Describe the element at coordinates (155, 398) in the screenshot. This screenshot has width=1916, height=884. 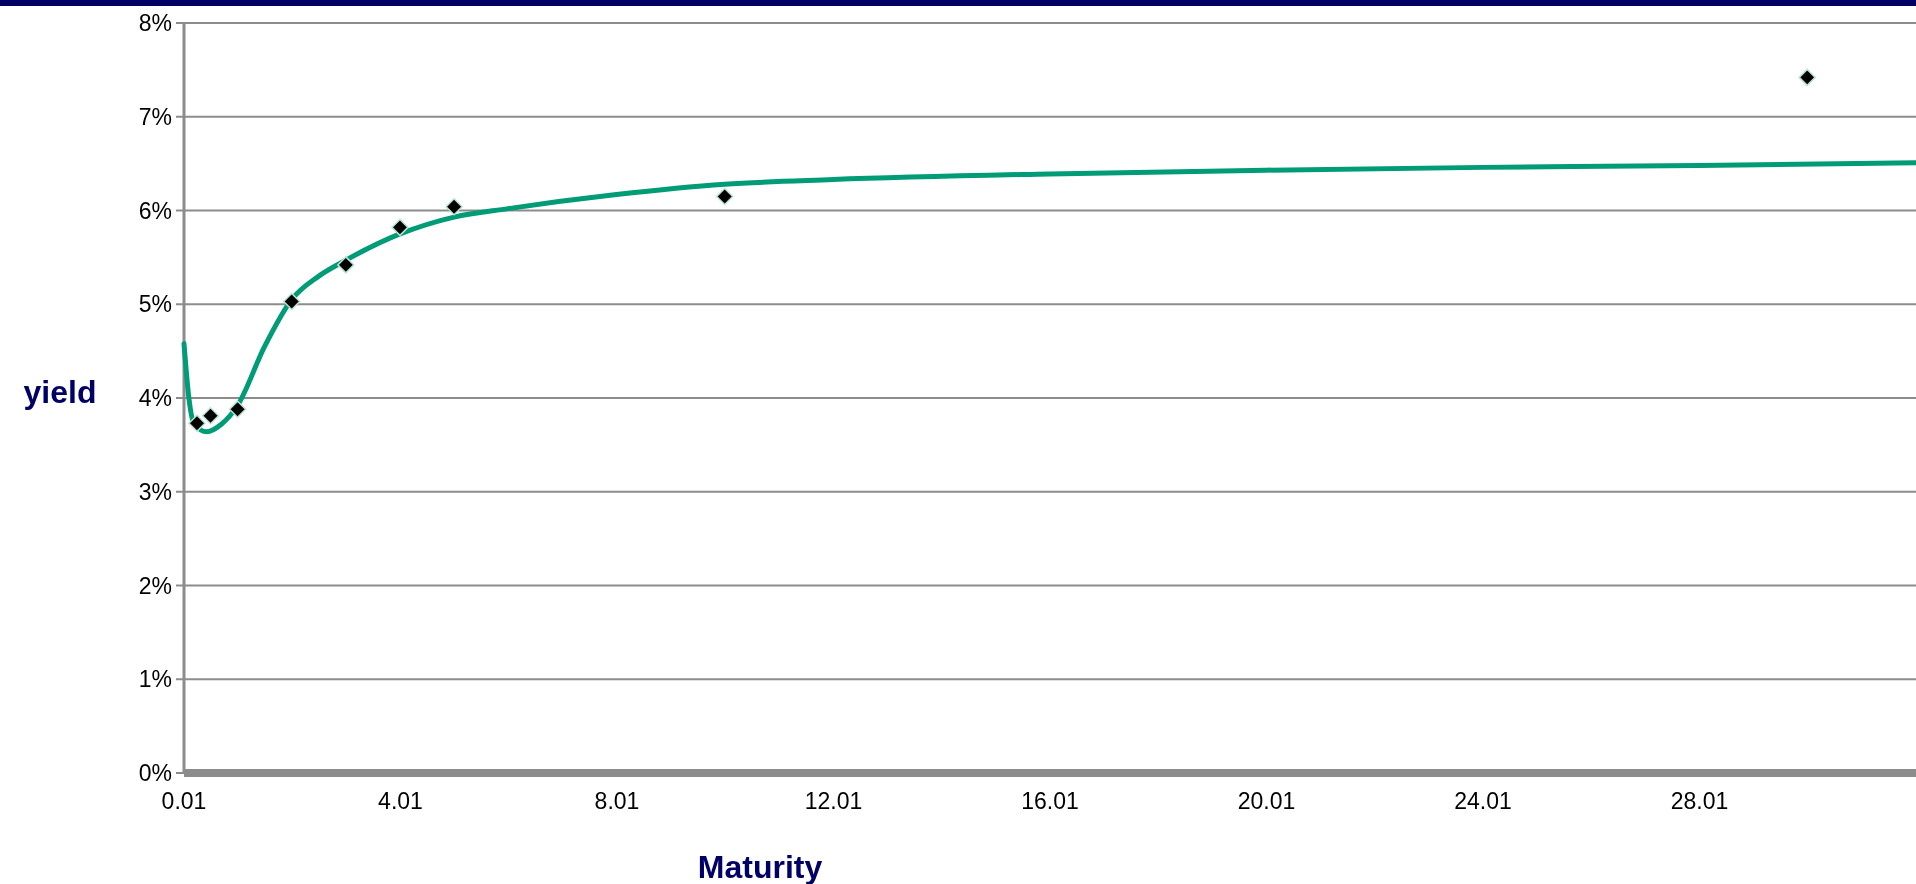
I see `y-tick-label: 4%` at that location.